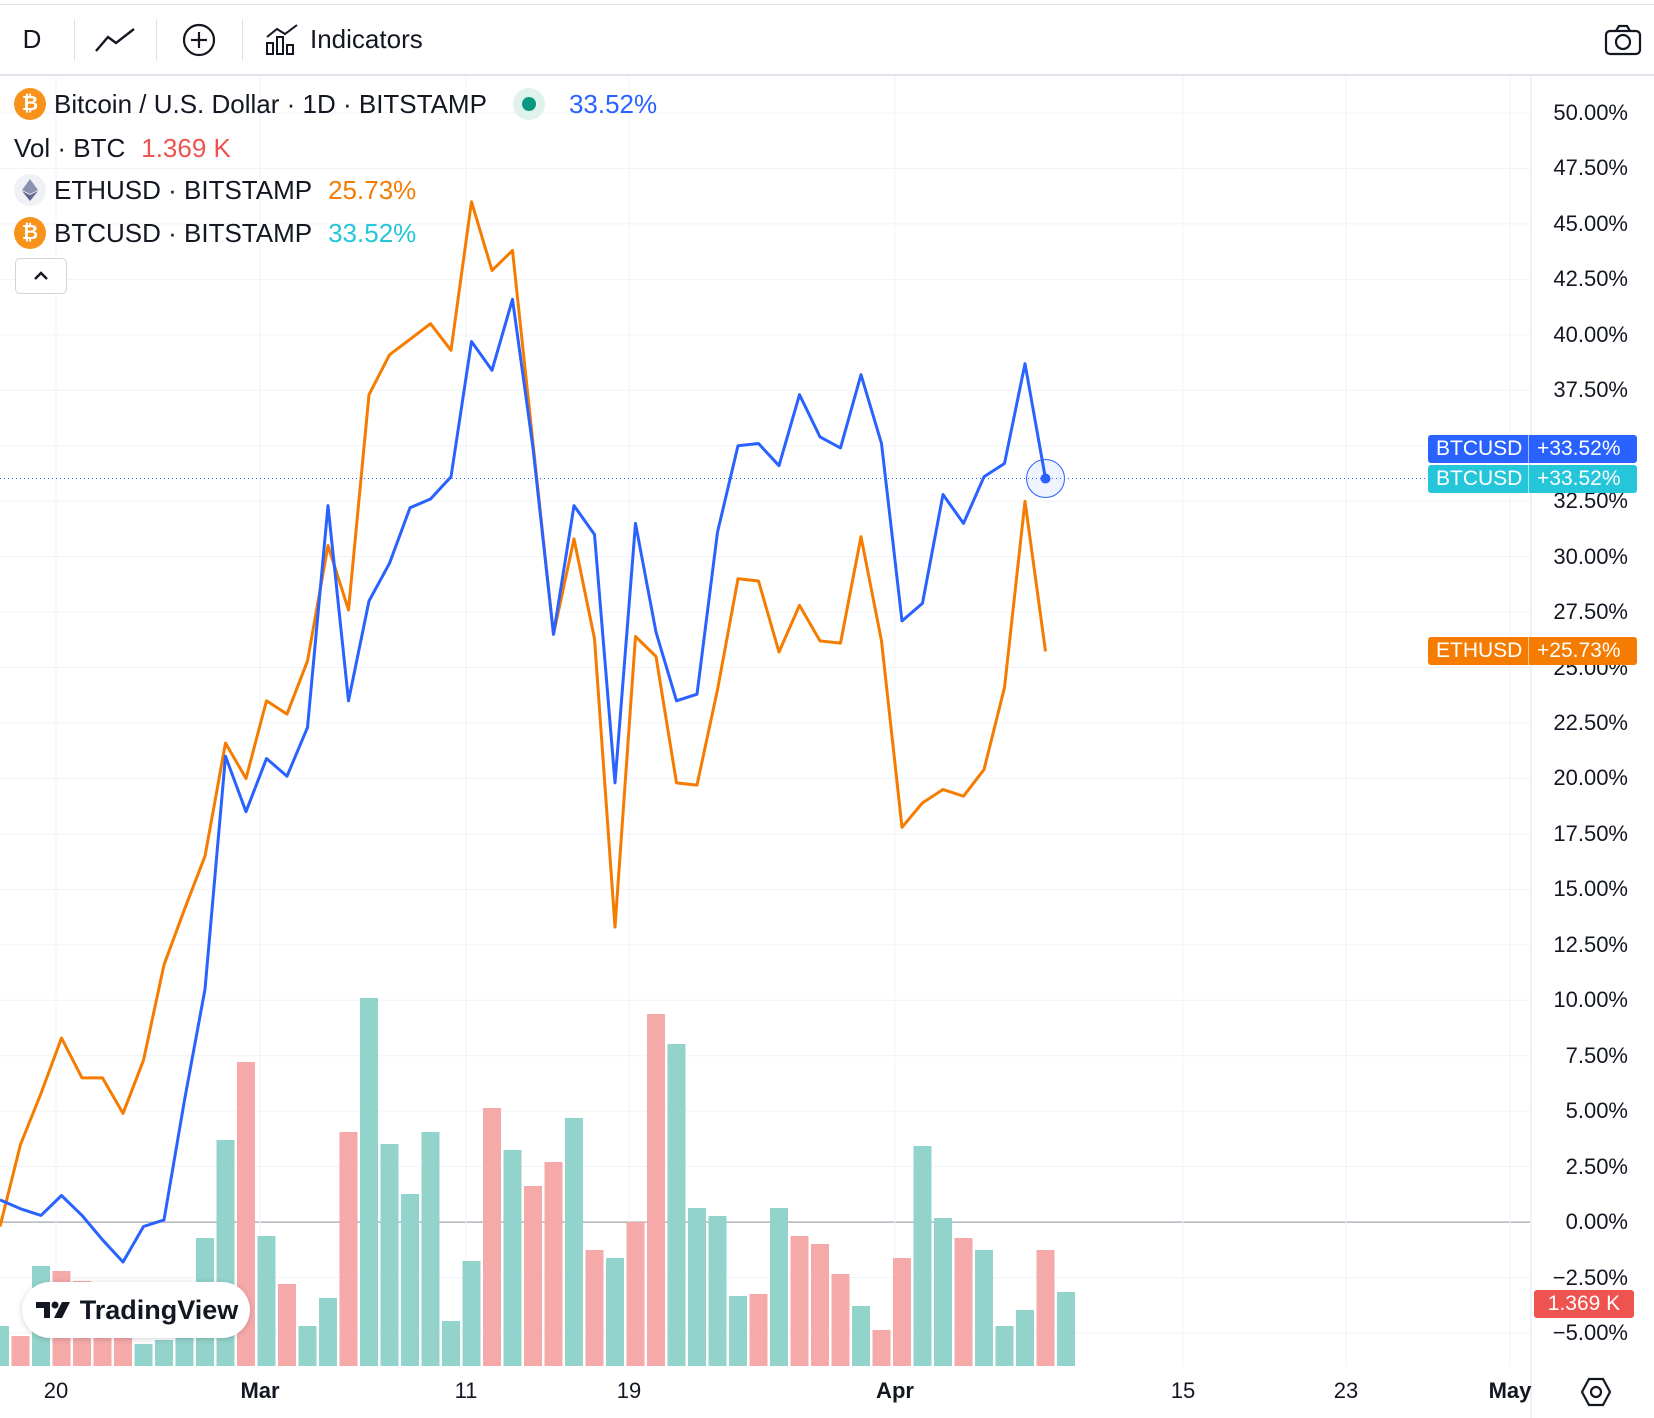  I want to click on indicators-label: Indicators, so click(366, 39).